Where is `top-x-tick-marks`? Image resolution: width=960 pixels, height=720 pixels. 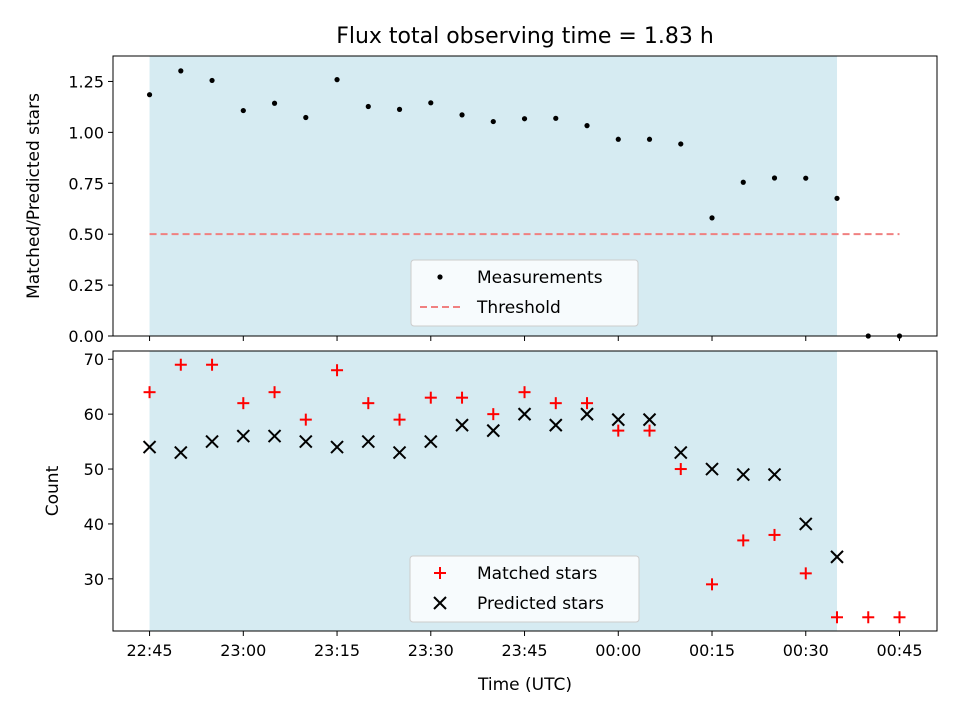 top-x-tick-marks is located at coordinates (525, 338).